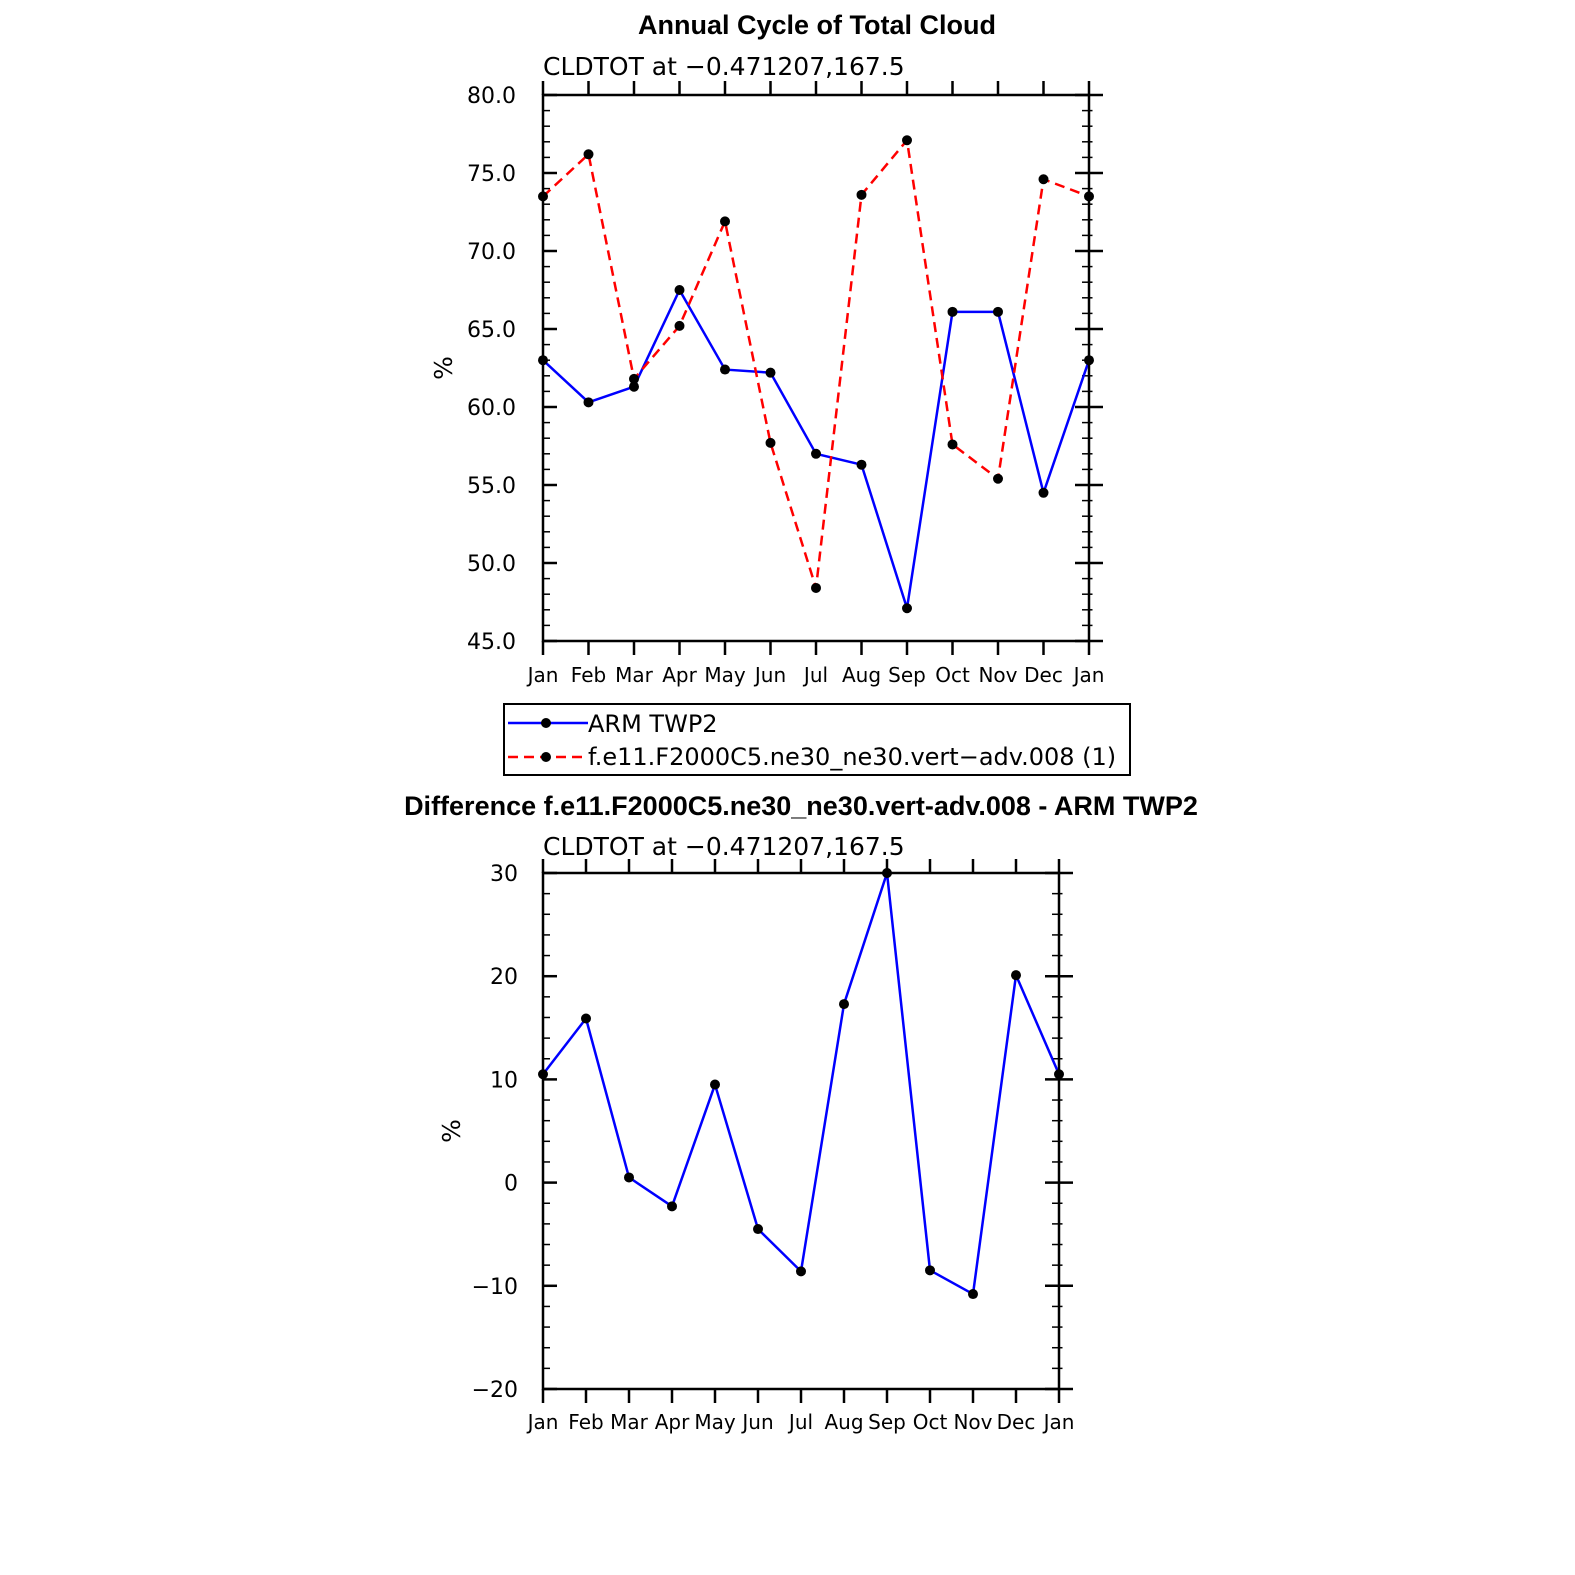 The height and width of the screenshot is (1575, 1575). What do you see at coordinates (724, 66) in the screenshot?
I see `chart1-subtitle: CLDTOT at −0.471207,167.5` at bounding box center [724, 66].